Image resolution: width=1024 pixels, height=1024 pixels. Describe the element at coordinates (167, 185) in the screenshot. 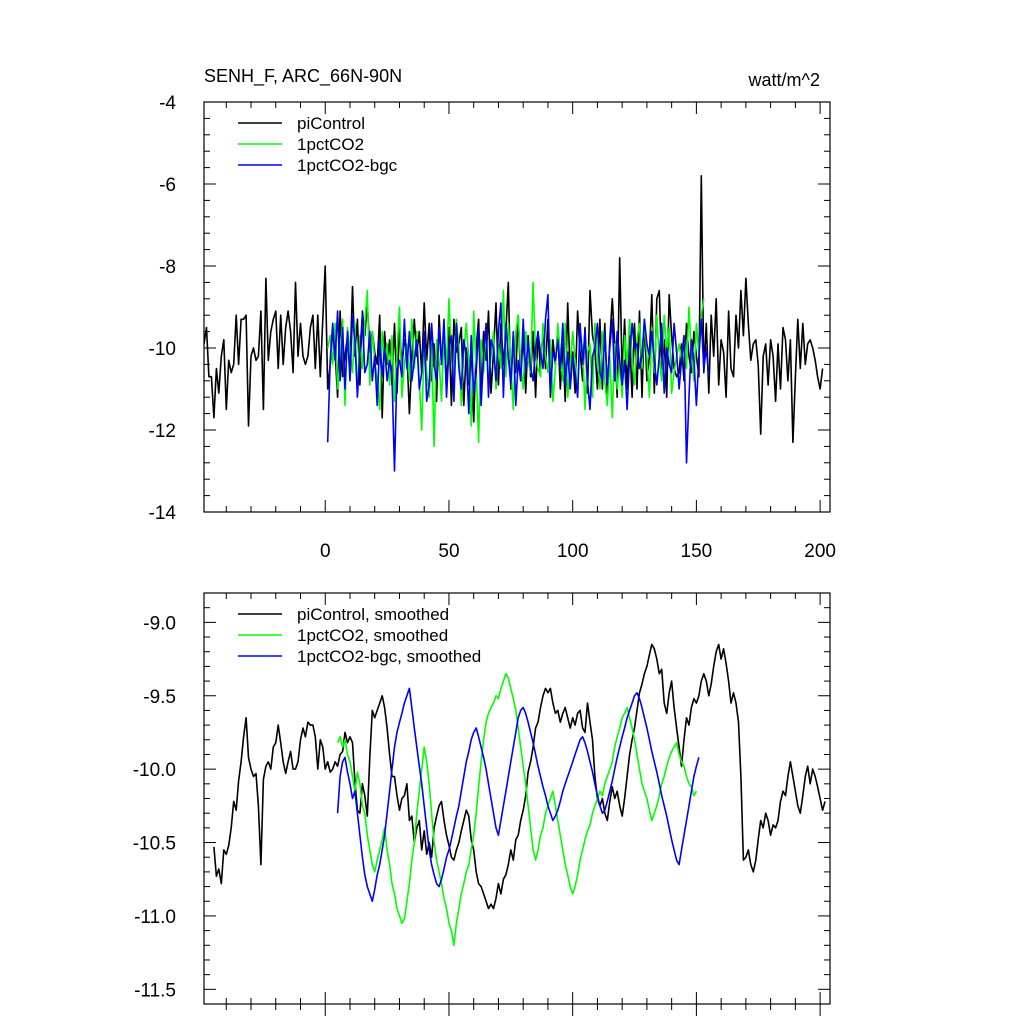

I see `y-tick-label: -6` at that location.